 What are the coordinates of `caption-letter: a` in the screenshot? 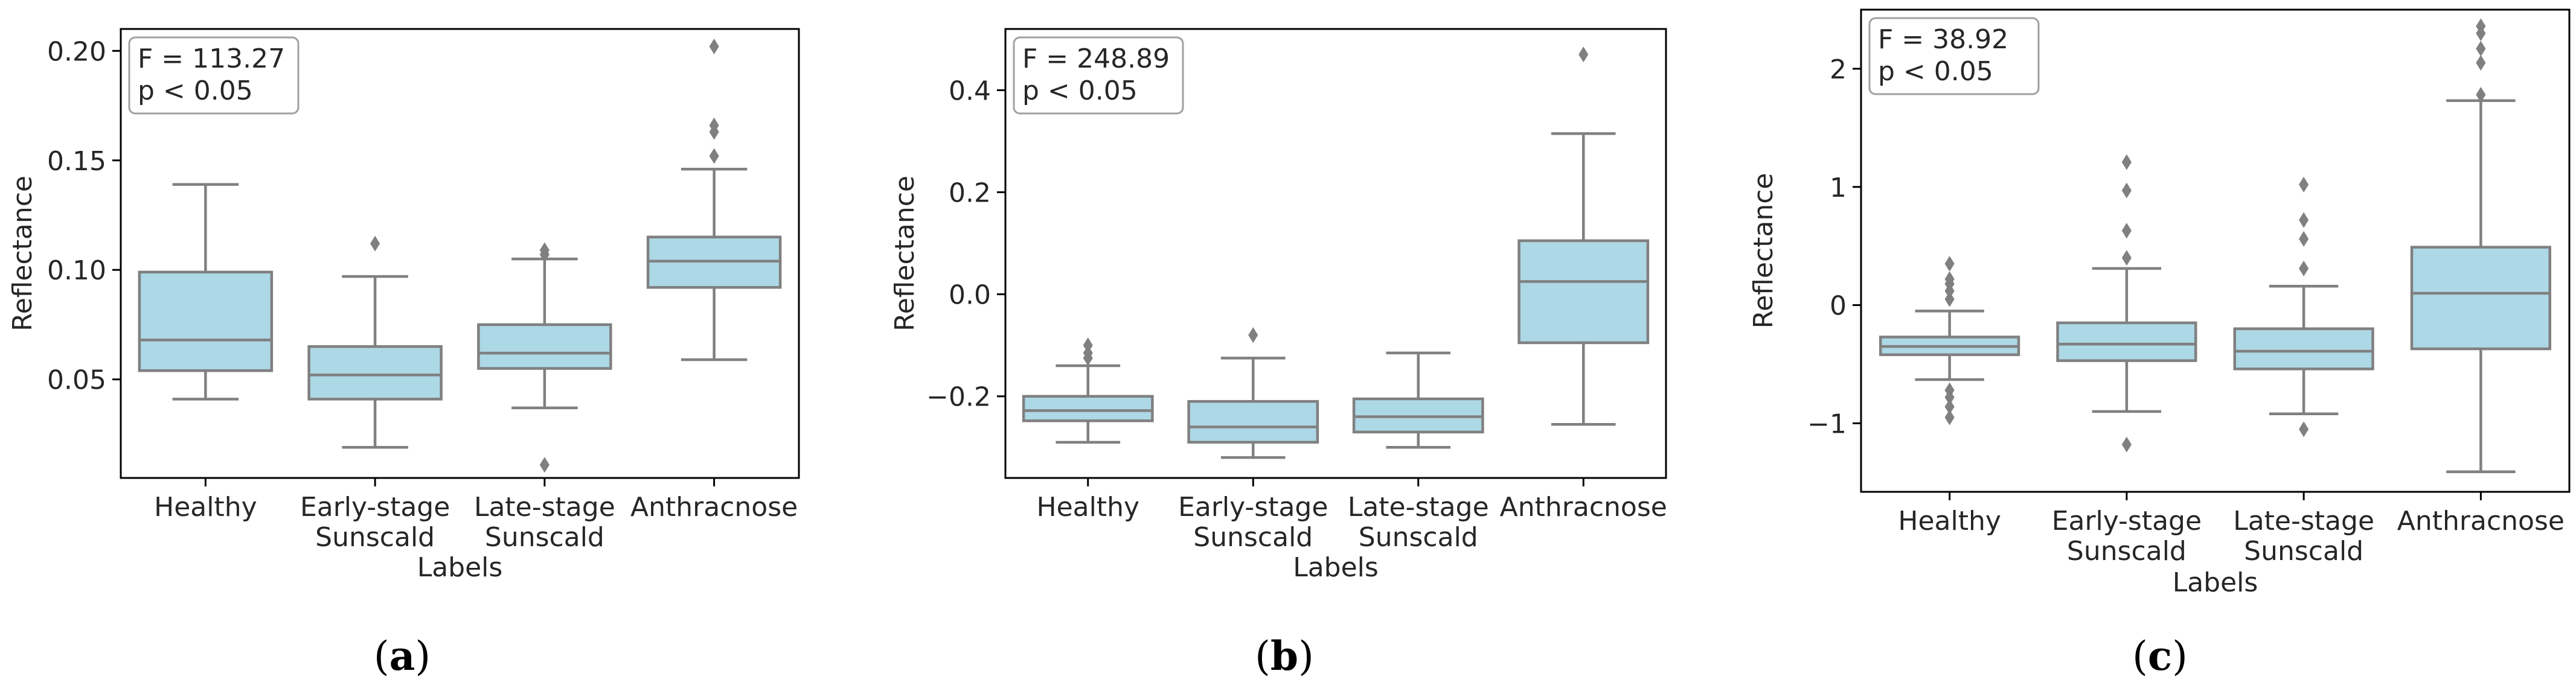 It's located at (402, 656).